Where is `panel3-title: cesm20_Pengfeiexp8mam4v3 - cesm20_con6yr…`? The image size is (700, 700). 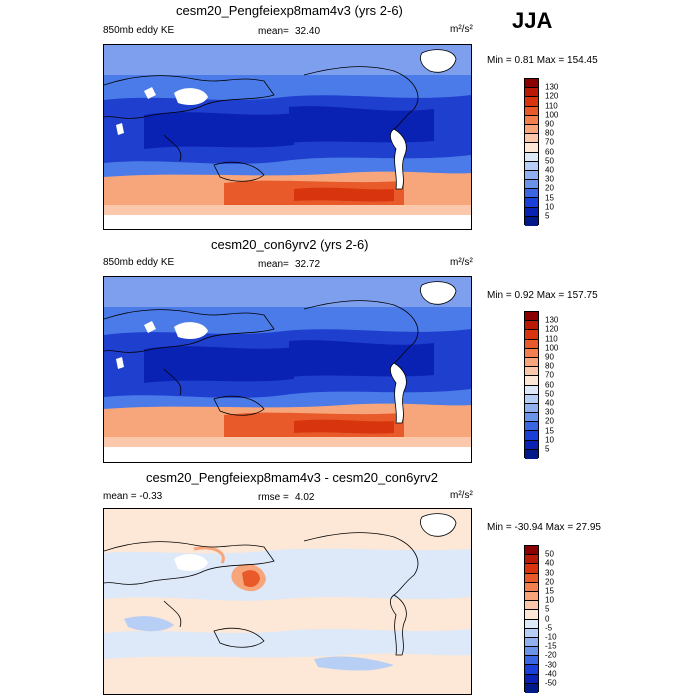
panel3-title: cesm20_Pengfeiexp8mam4v3 - cesm20_con6yr… is located at coordinates (292, 477).